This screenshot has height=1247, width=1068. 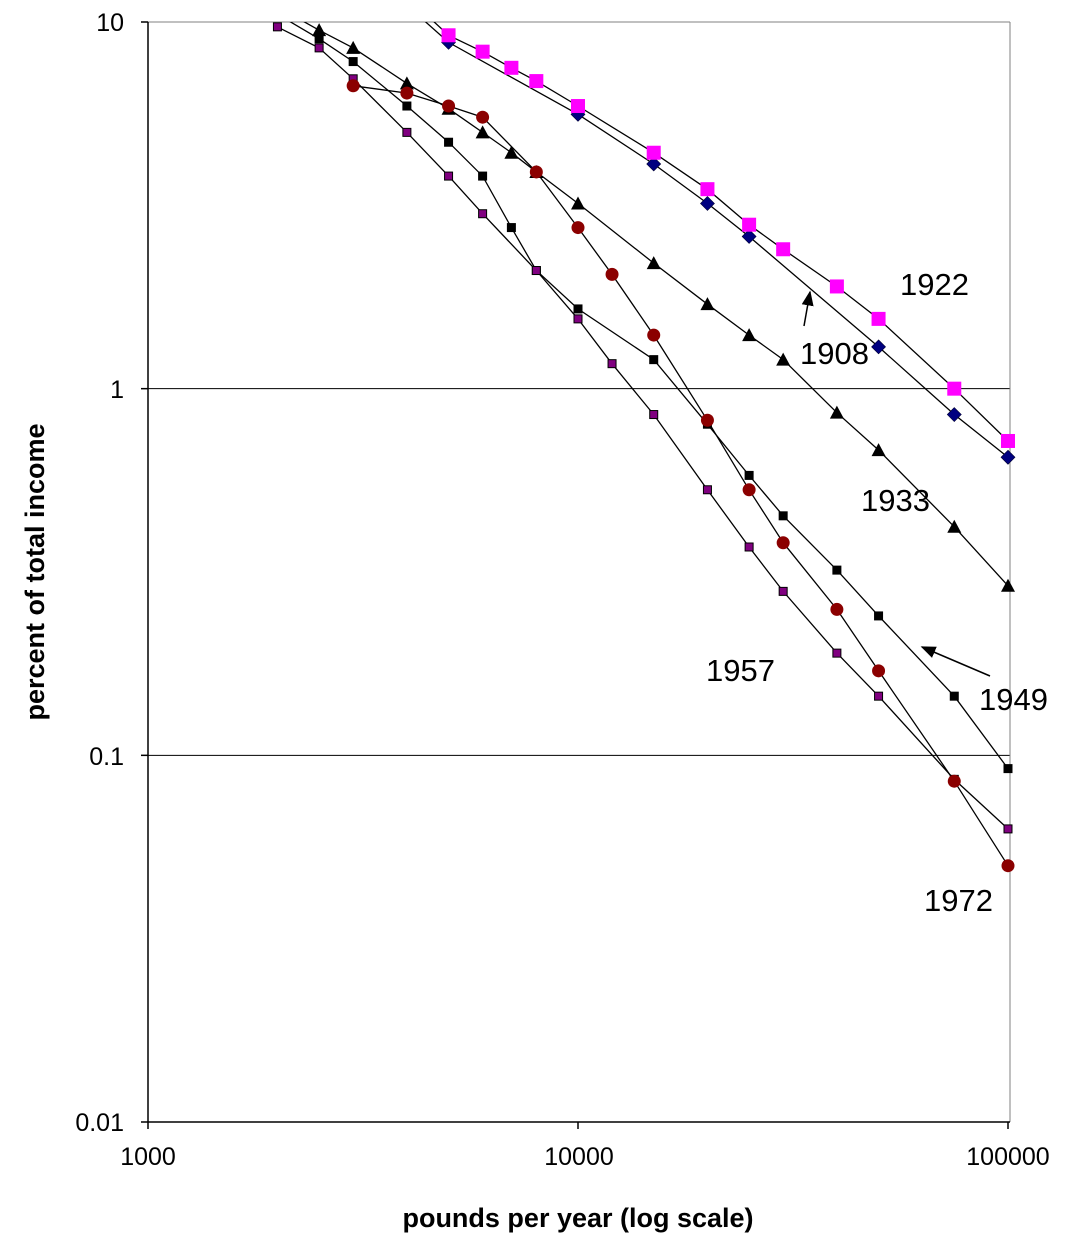 I want to click on x-tick-label-10000: 10000, so click(x=579, y=1157).